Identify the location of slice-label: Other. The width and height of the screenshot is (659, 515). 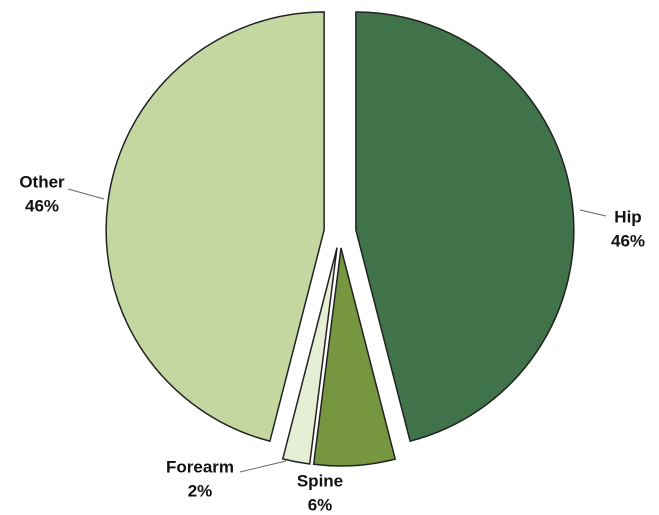
(42, 181).